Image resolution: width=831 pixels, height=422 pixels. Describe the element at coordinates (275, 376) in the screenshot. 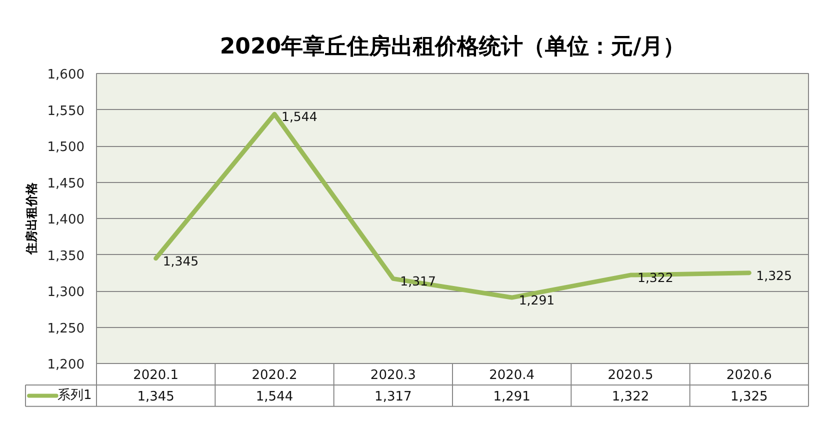

I see `x-tick-label: 2020.2` at that location.